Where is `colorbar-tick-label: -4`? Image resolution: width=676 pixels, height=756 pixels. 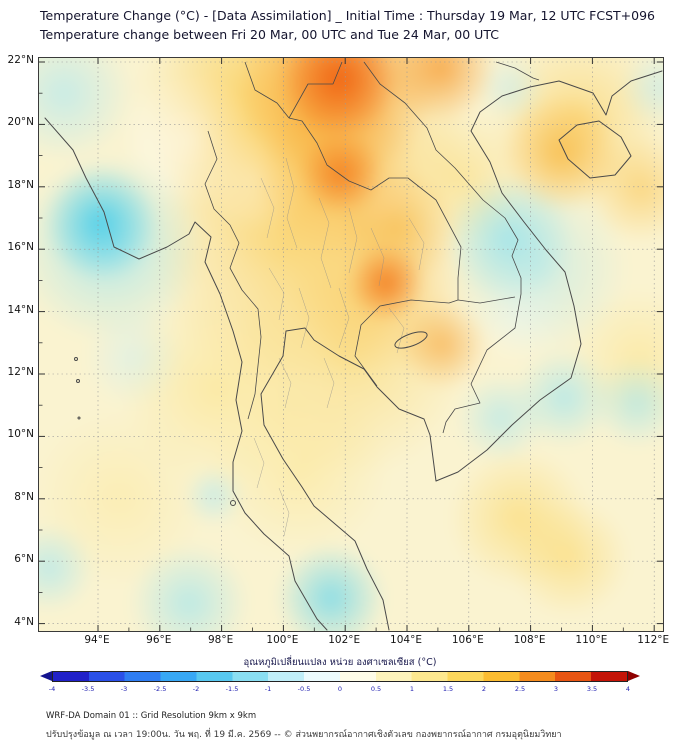 colorbar-tick-label: -4 is located at coordinates (52, 689).